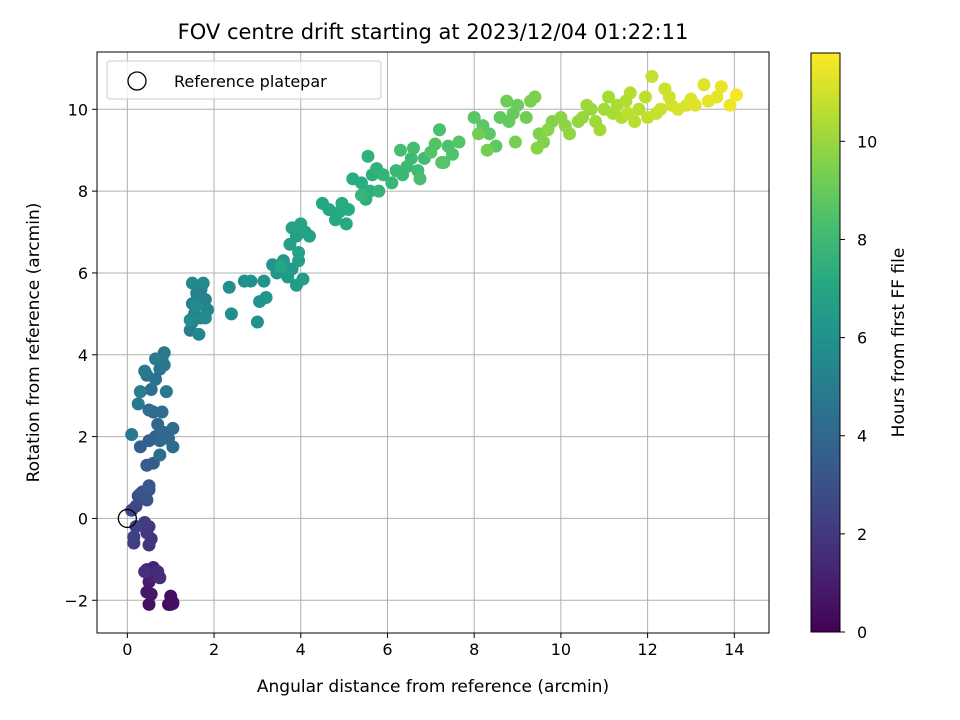 The height and width of the screenshot is (720, 960). What do you see at coordinates (127, 649) in the screenshot?
I see `x-tick-label: 0` at bounding box center [127, 649].